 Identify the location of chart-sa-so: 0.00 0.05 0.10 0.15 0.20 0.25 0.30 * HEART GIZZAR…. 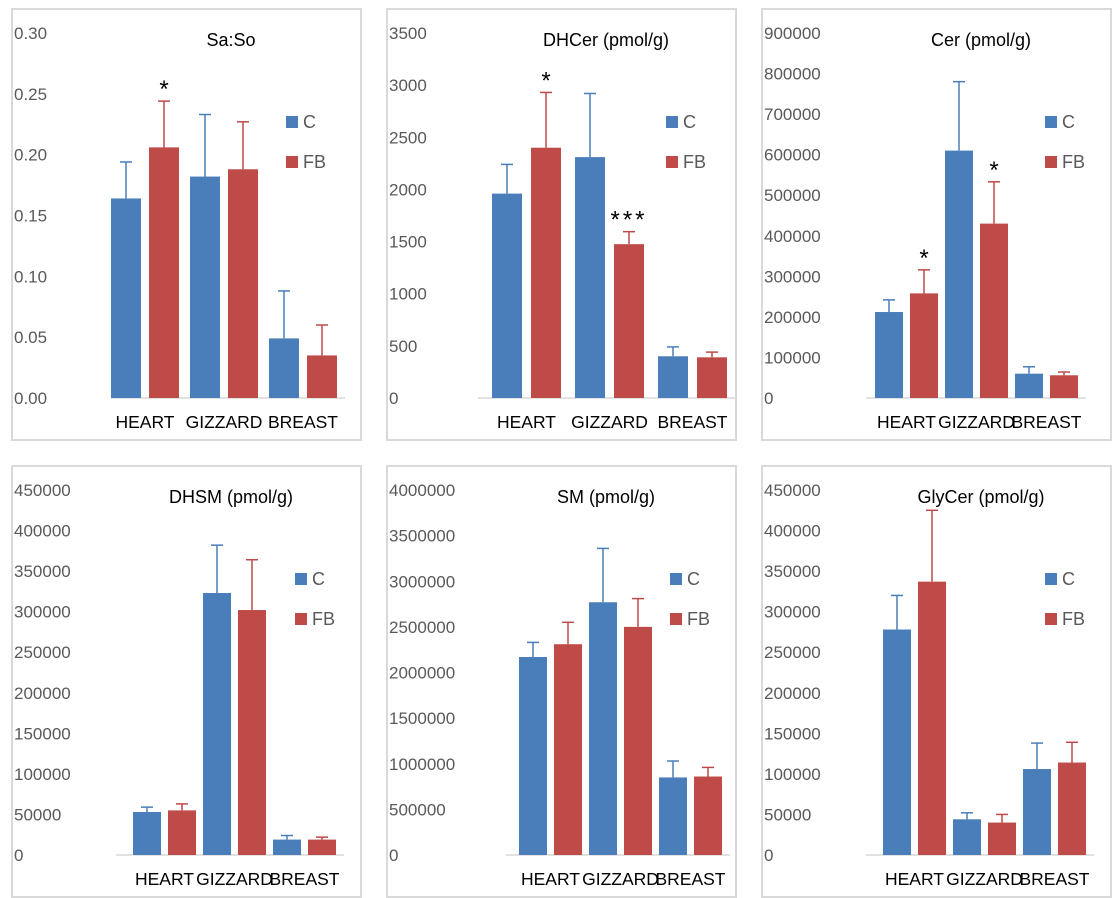
(179, 228).